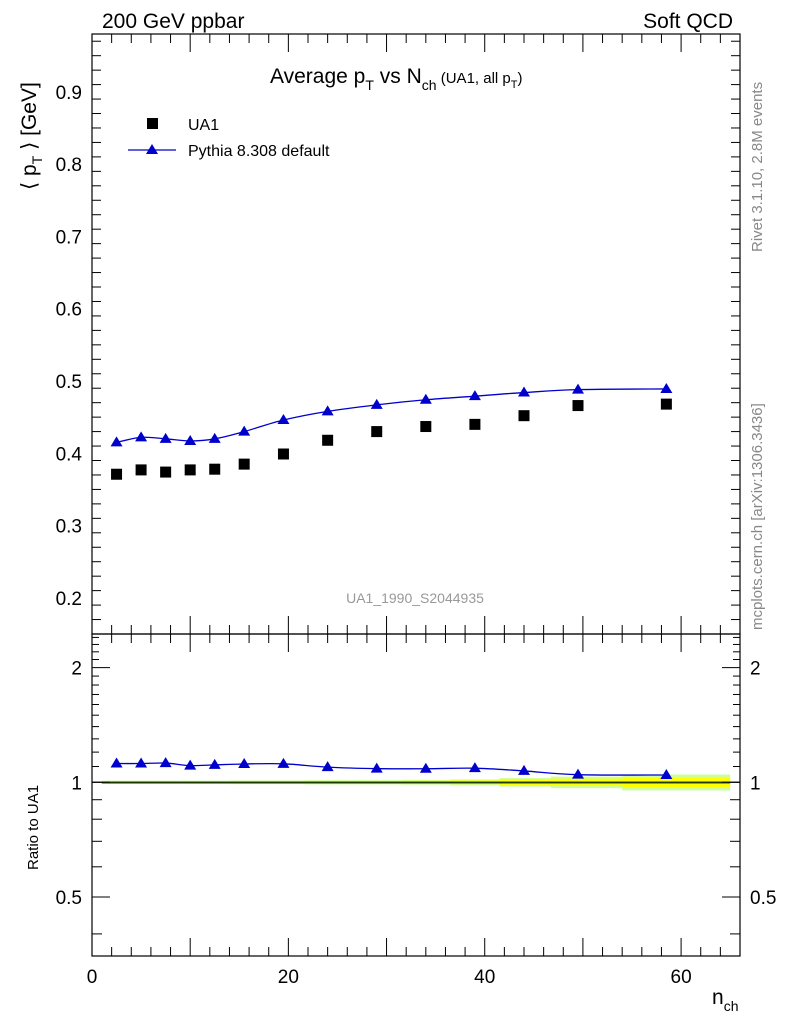 The image size is (786, 1024). I want to click on title-small-sub: T, so click(514, 85).